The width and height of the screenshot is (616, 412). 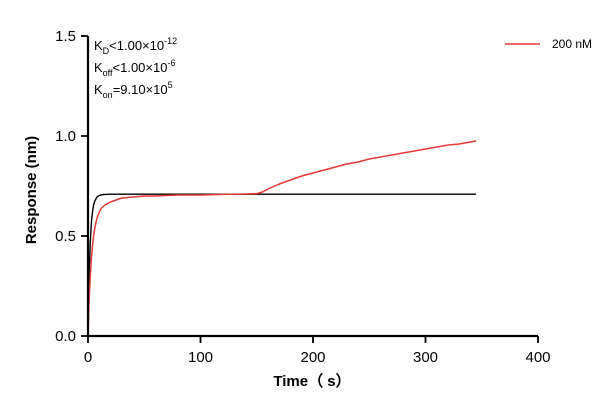 What do you see at coordinates (311, 381) in the screenshot?
I see `x-axis-title: Time（ s）` at bounding box center [311, 381].